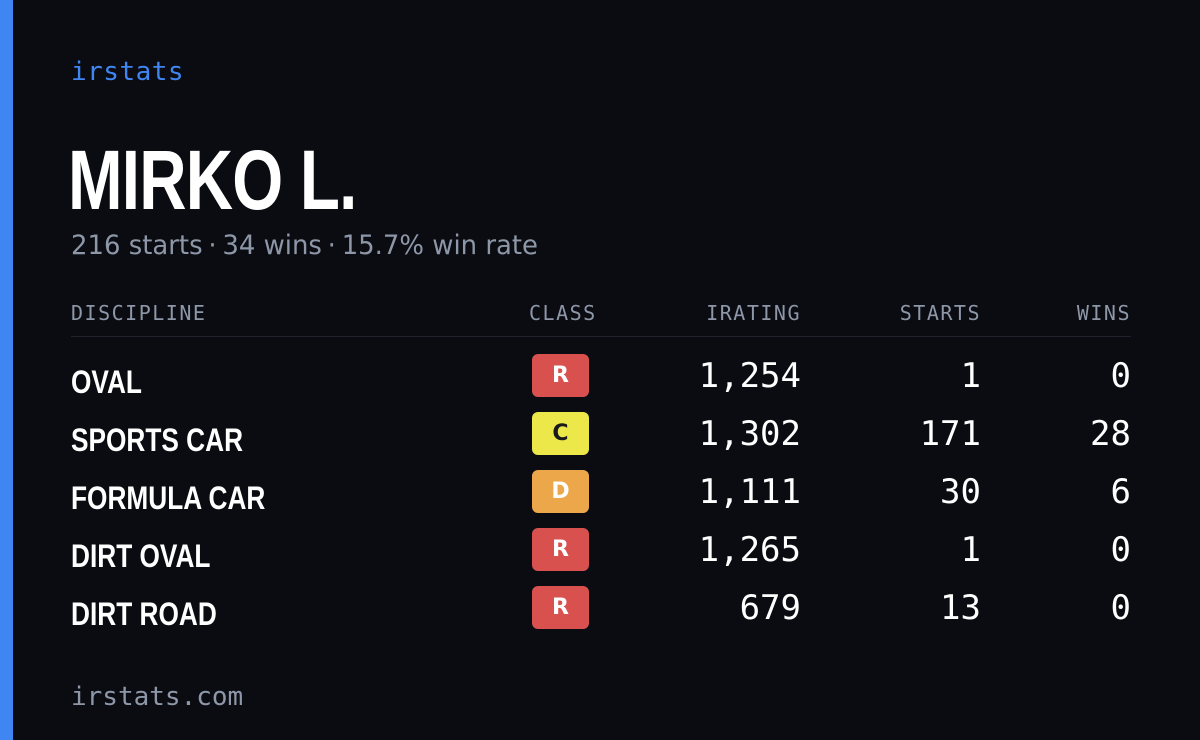 The height and width of the screenshot is (740, 1200). What do you see at coordinates (960, 608) in the screenshot?
I see `row-starts: 13` at bounding box center [960, 608].